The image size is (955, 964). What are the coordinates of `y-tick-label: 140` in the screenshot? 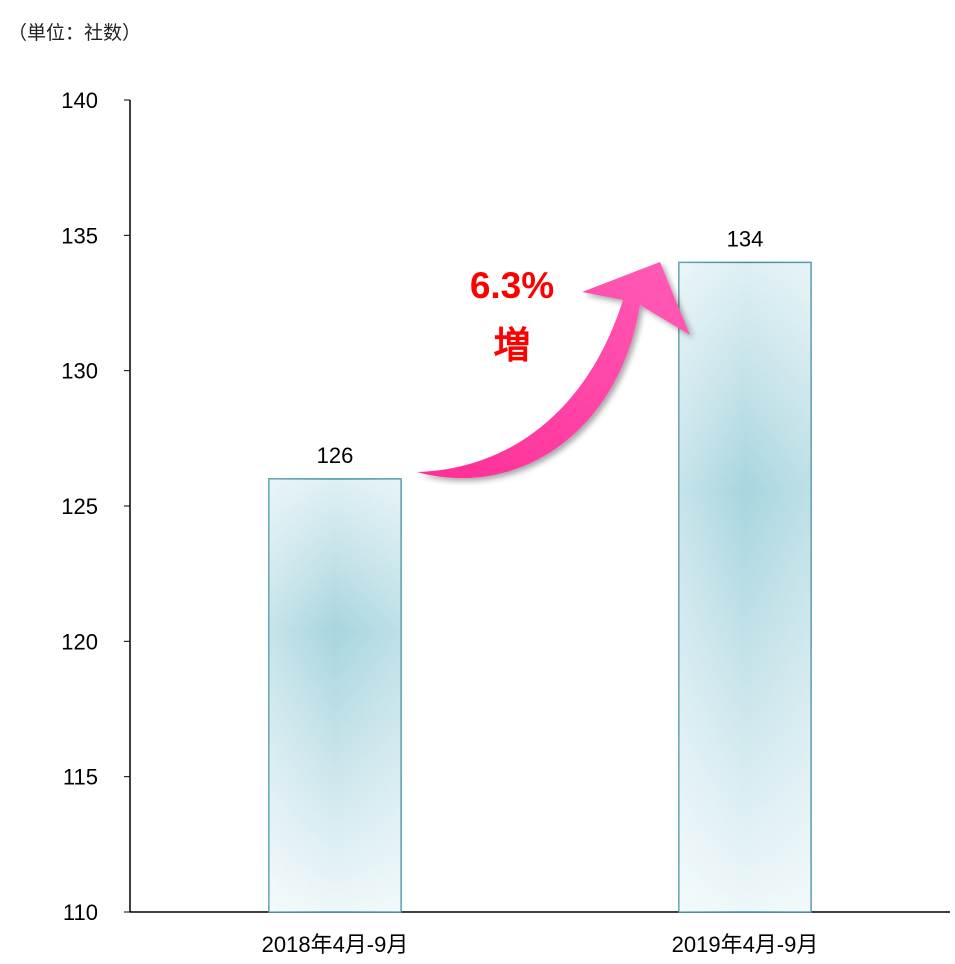 It's located at (79, 100).